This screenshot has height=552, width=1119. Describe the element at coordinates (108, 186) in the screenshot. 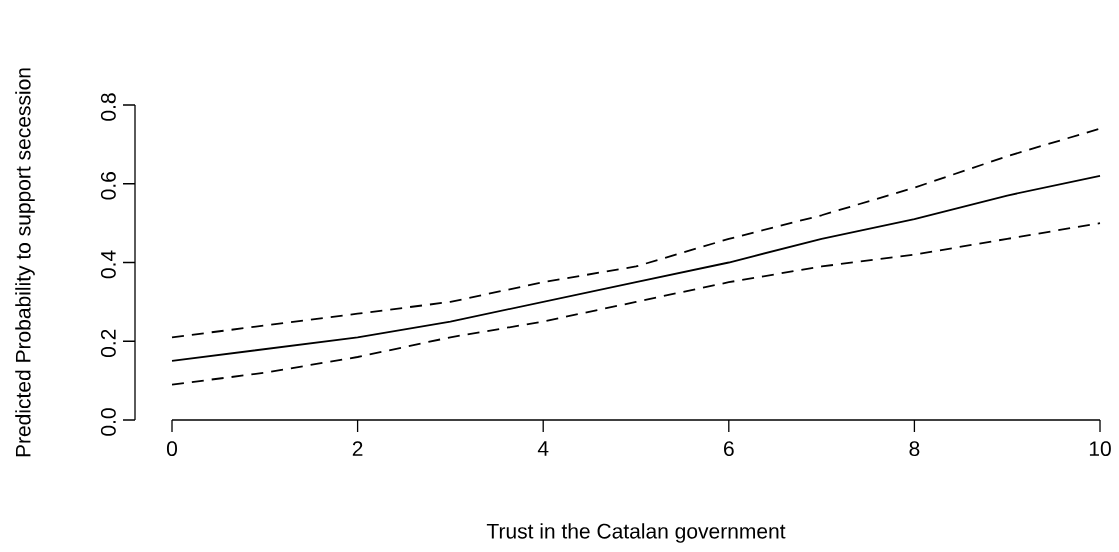

I see `y-tick-label: 0.6` at that location.